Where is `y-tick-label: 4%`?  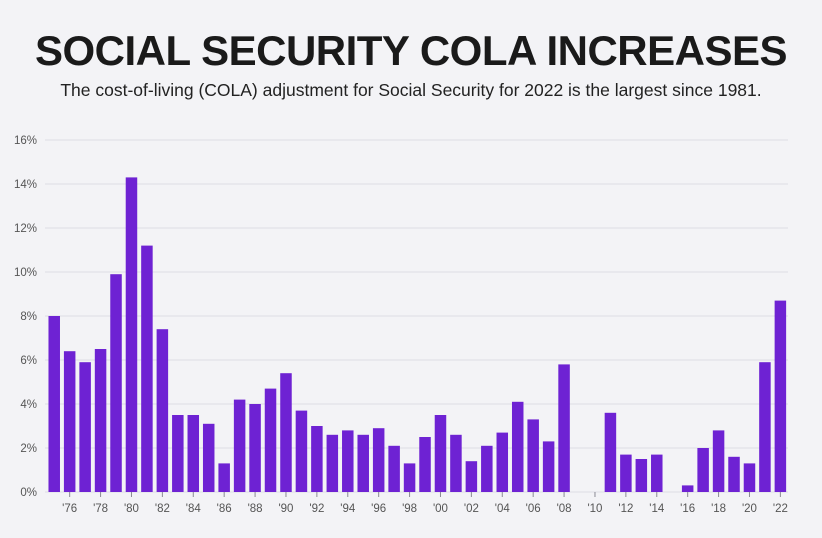 y-tick-label: 4% is located at coordinates (28, 405).